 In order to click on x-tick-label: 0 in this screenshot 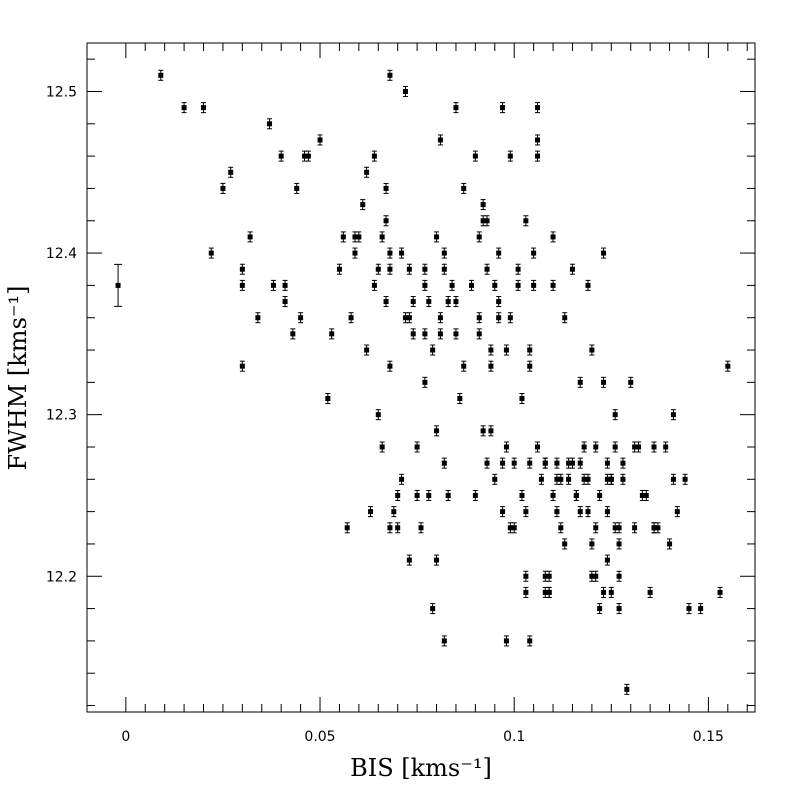, I will do `click(125, 737)`.